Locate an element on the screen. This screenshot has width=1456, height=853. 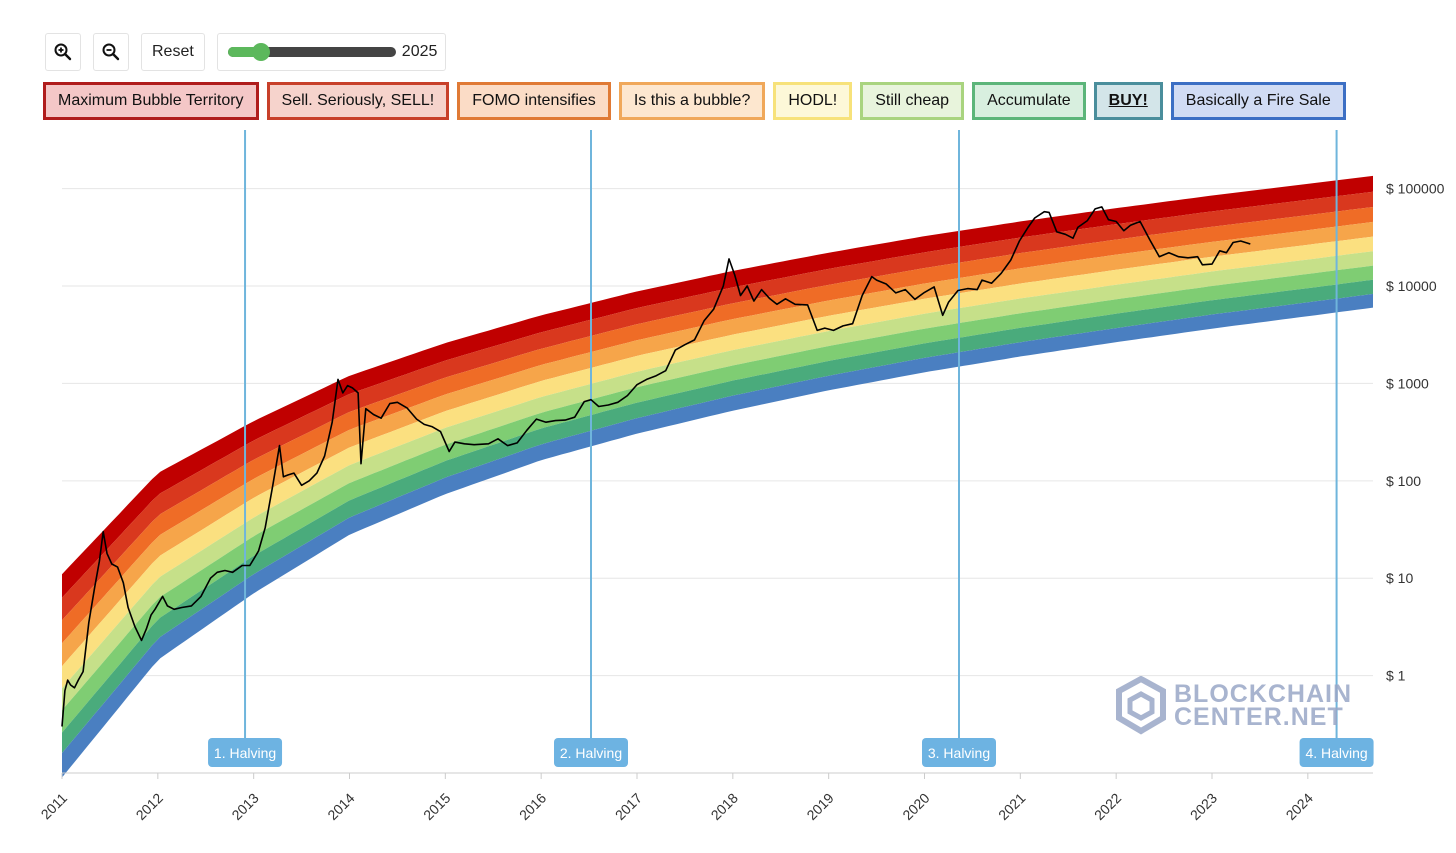
slider-fill is located at coordinates (244, 52).